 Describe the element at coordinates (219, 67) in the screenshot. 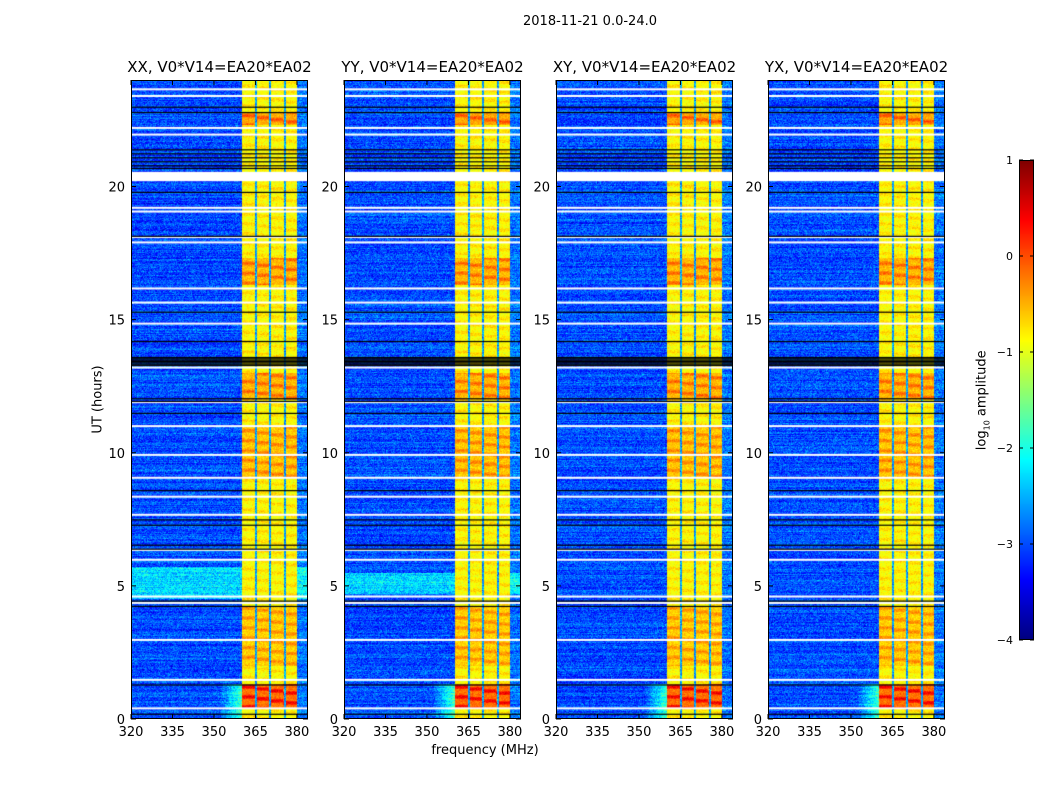

I see `panel-title: XX, V0*V14=EA20*EA02` at that location.